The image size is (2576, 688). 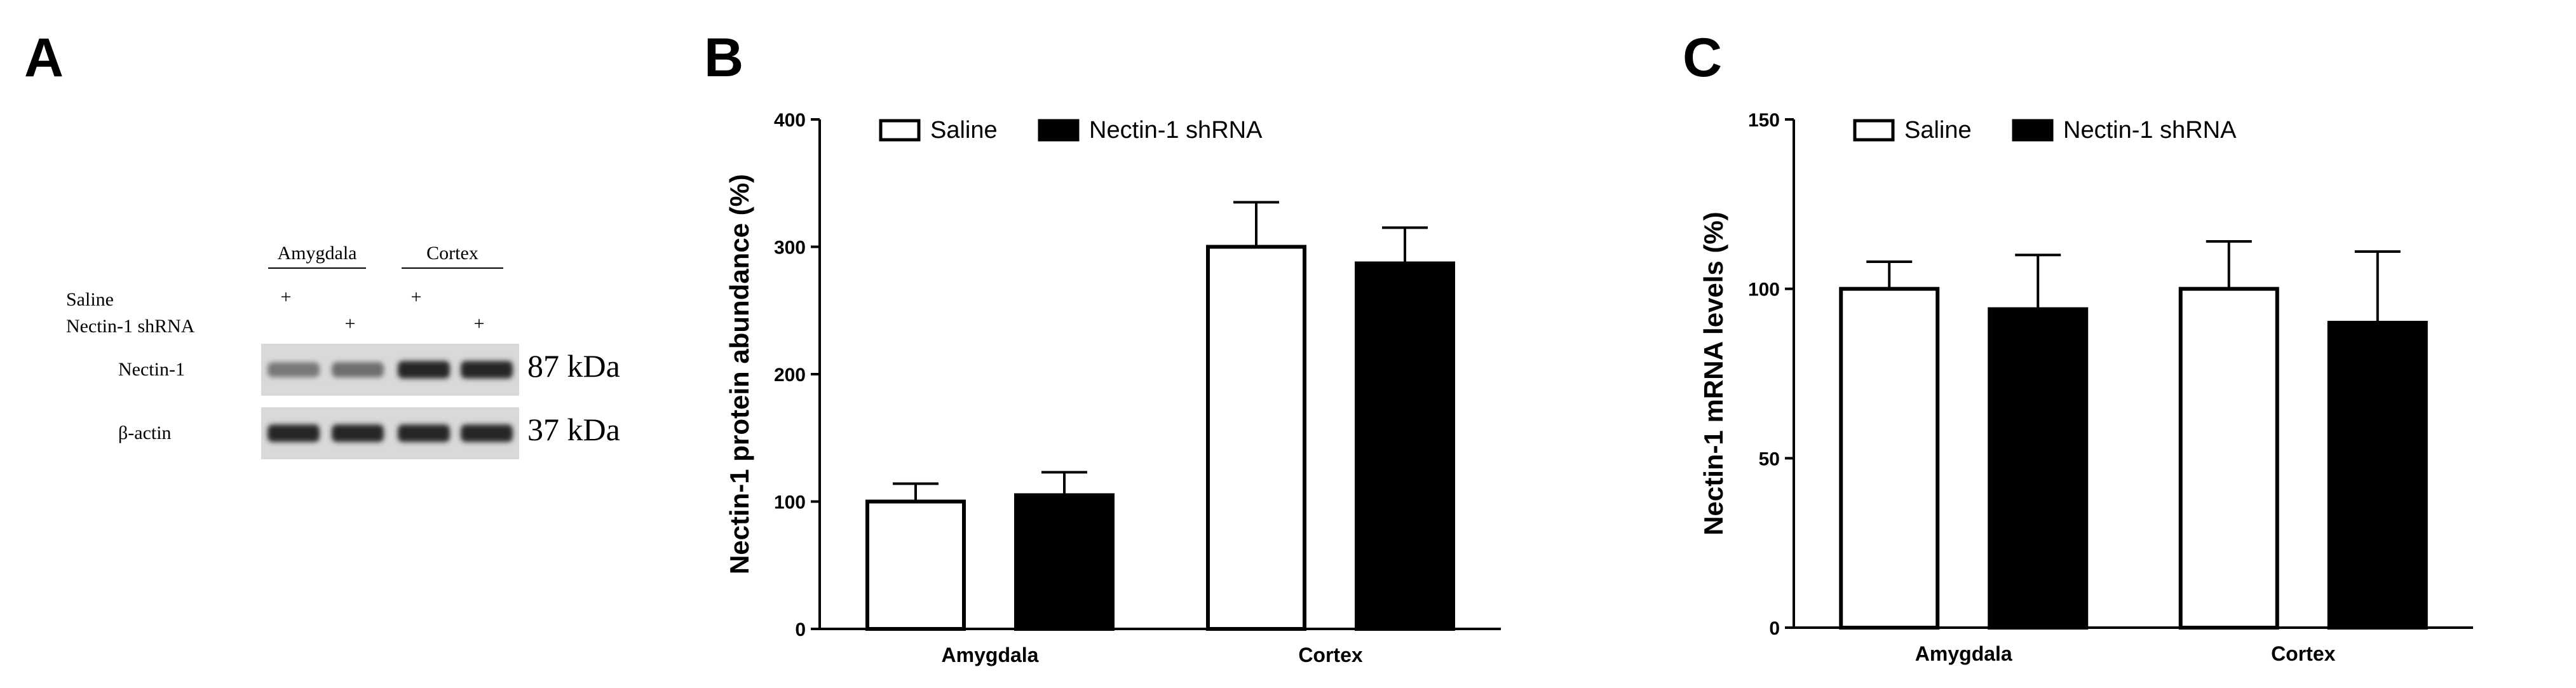 What do you see at coordinates (145, 433) in the screenshot?
I see `blot-label: β-actin` at bounding box center [145, 433].